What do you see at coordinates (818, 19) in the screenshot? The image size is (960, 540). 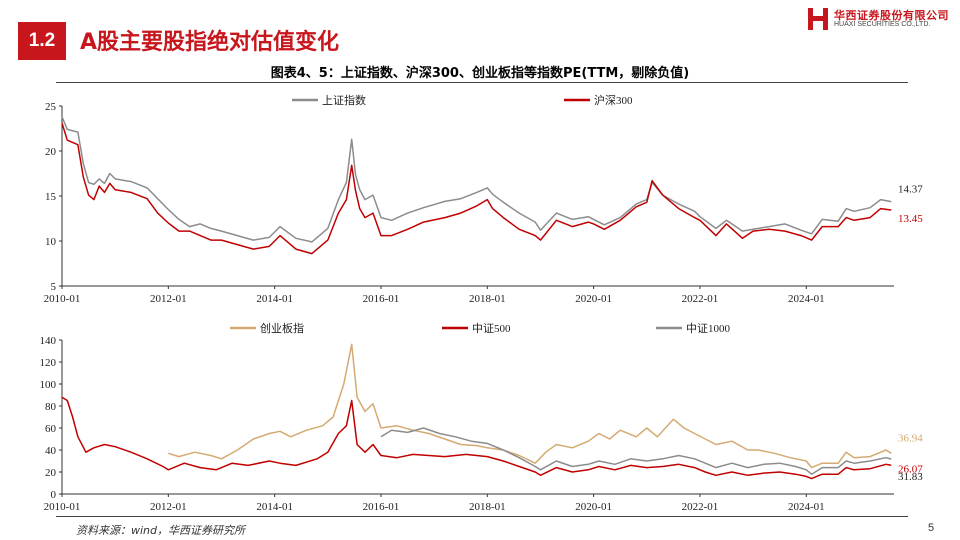 I see `huaxi-logo-icon` at bounding box center [818, 19].